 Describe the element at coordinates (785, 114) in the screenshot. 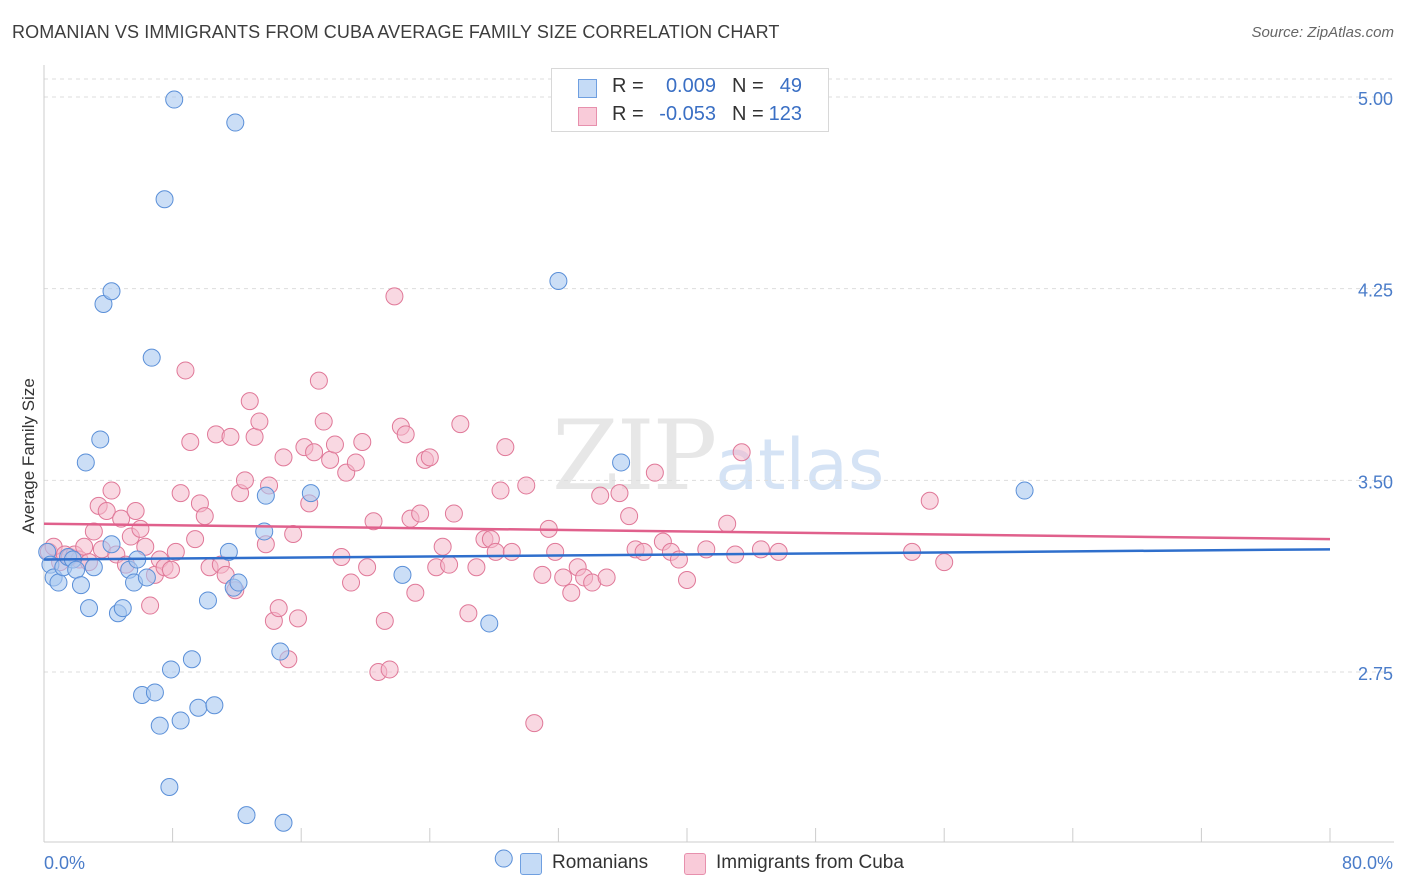

I see `legend-n-value: 123` at that location.